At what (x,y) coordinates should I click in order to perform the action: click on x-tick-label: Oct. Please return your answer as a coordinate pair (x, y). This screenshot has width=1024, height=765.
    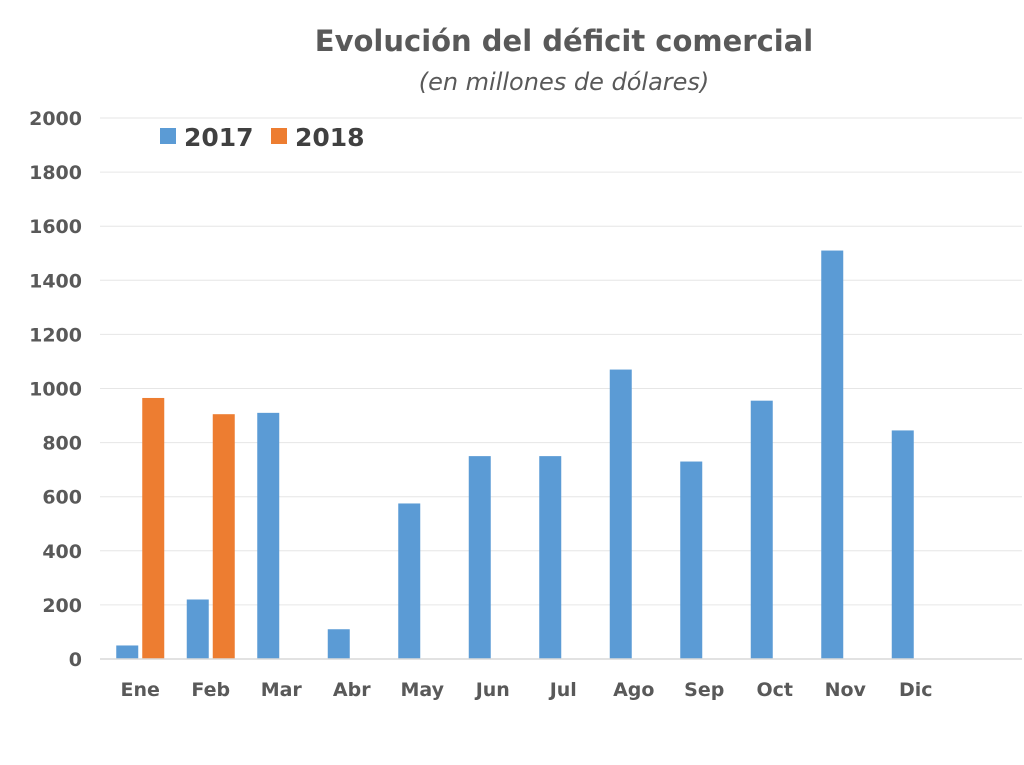
    Looking at the image, I should click on (775, 690).